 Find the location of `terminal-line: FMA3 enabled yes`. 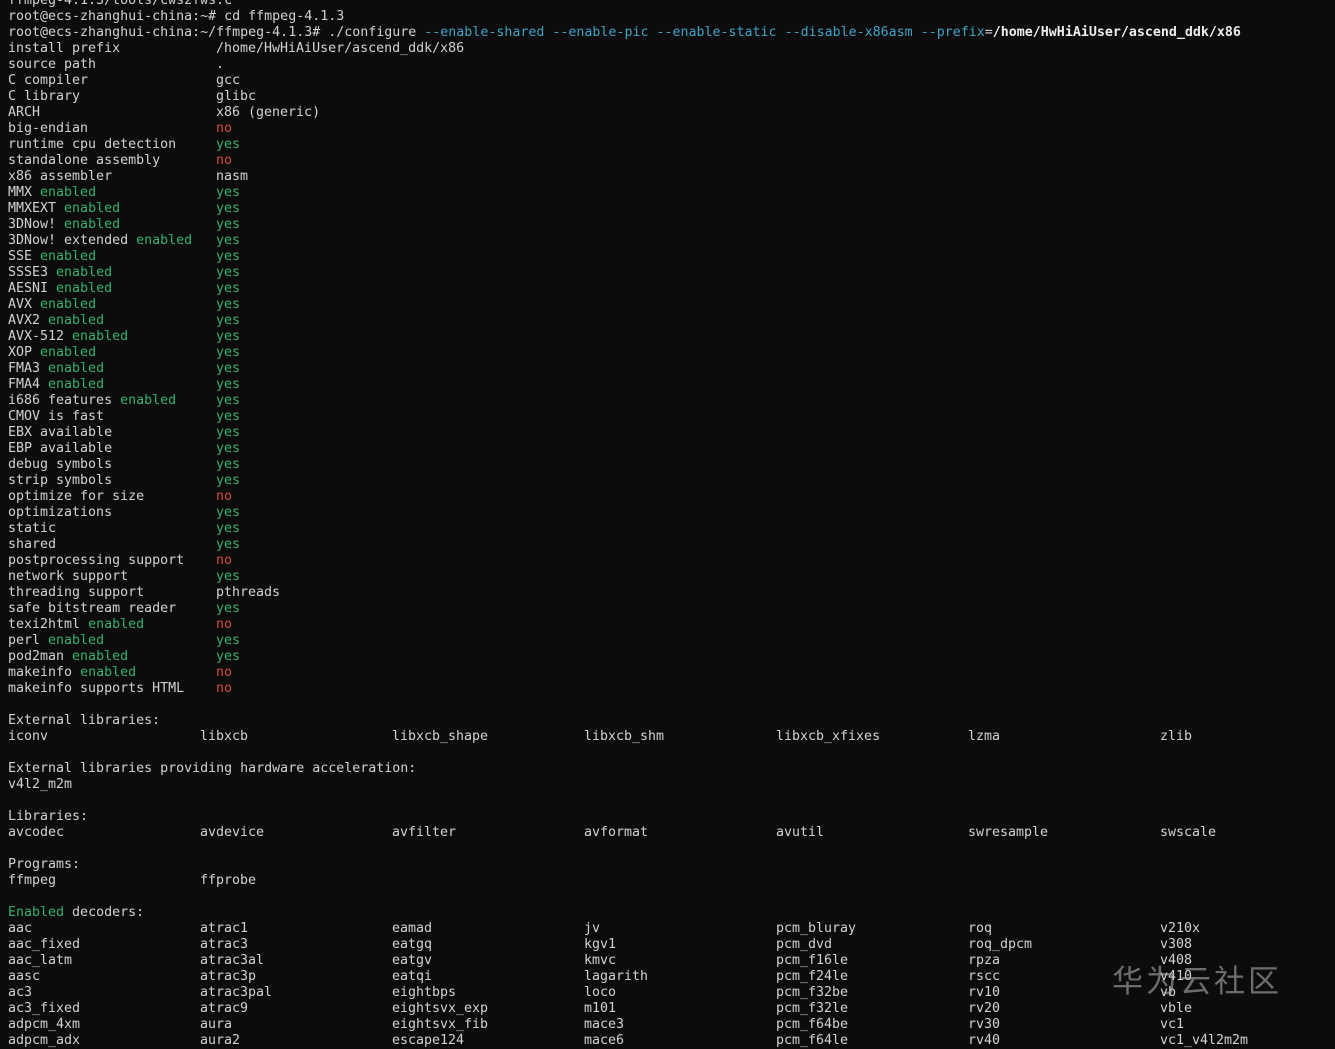

terminal-line: FMA3 enabled yes is located at coordinates (671, 369).